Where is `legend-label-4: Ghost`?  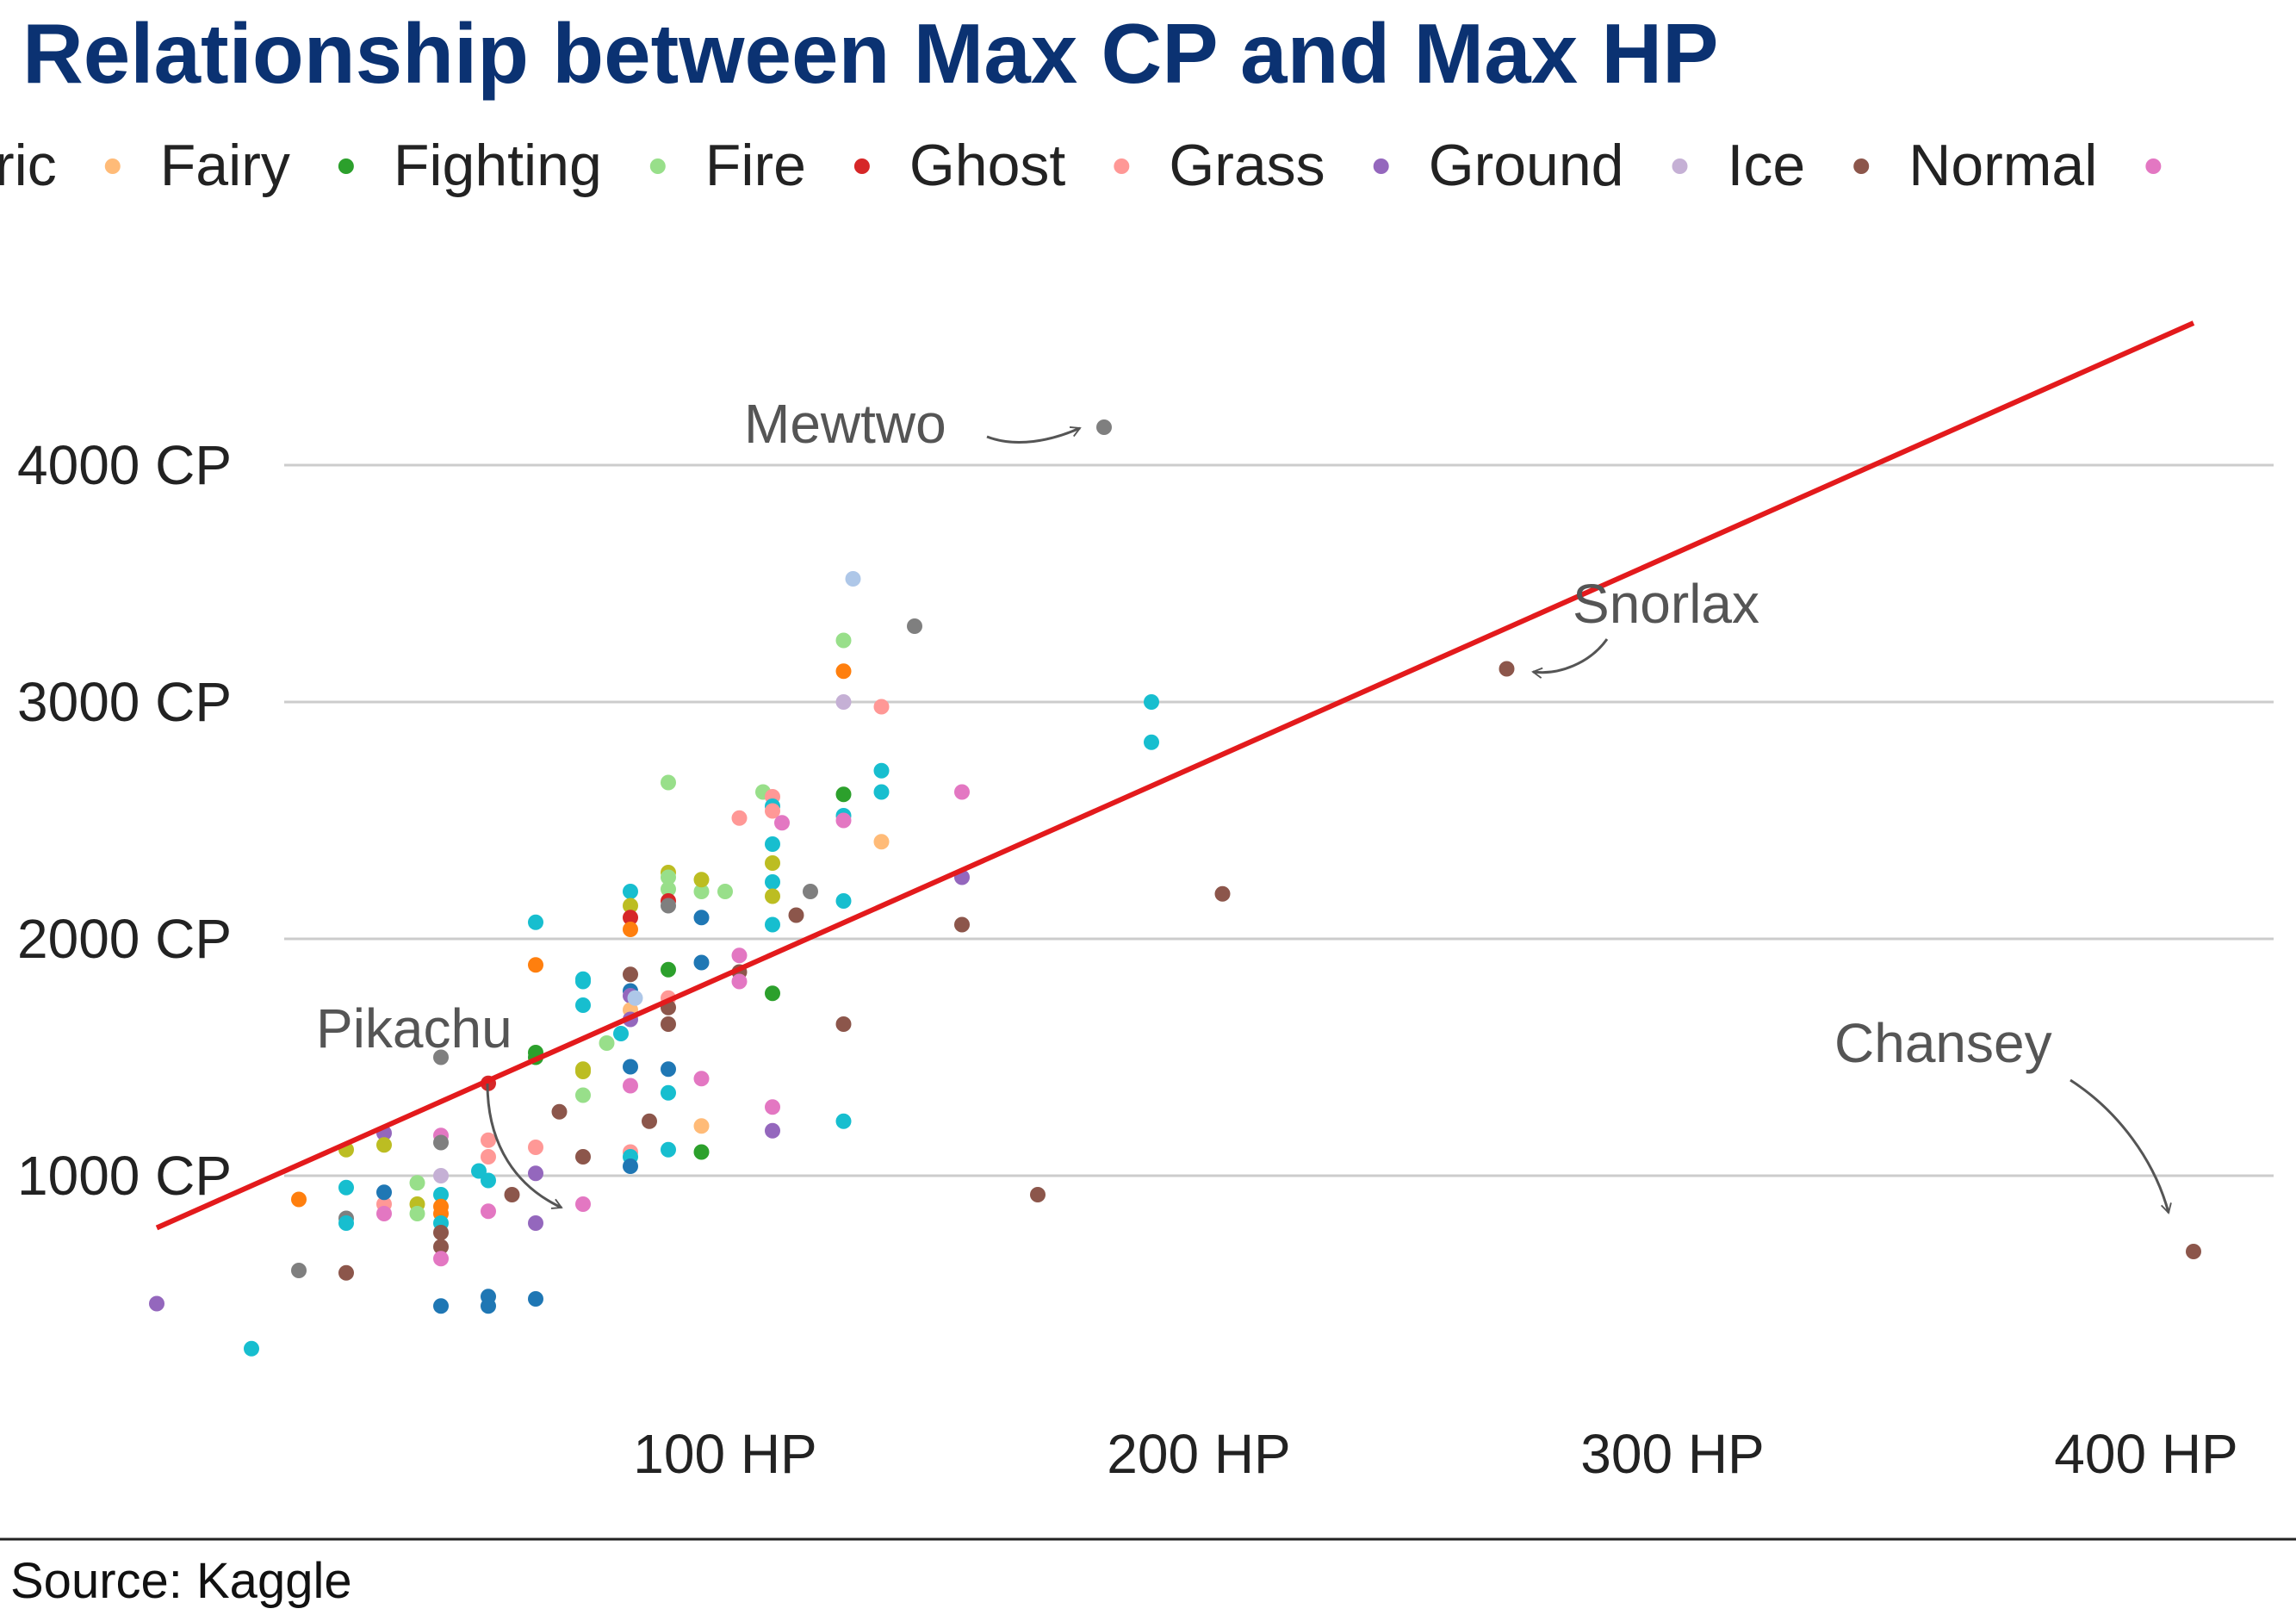
legend-label-4: Ghost is located at coordinates (987, 165).